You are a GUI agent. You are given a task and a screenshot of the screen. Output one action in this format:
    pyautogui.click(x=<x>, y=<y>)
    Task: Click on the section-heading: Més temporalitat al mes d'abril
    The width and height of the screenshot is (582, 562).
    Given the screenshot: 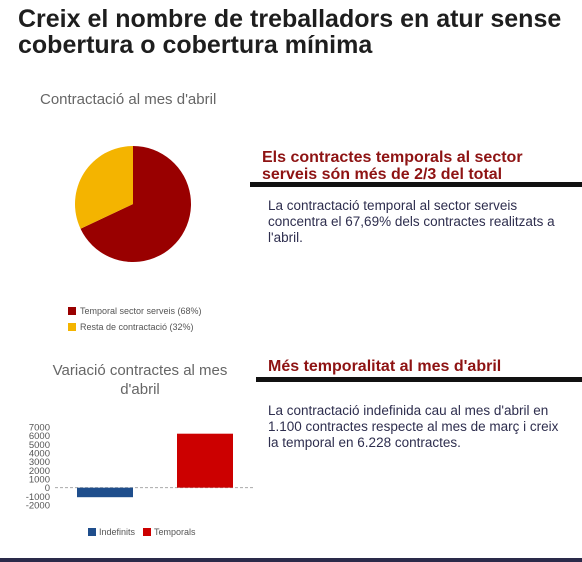 What is the action you would take?
    pyautogui.click(x=385, y=366)
    